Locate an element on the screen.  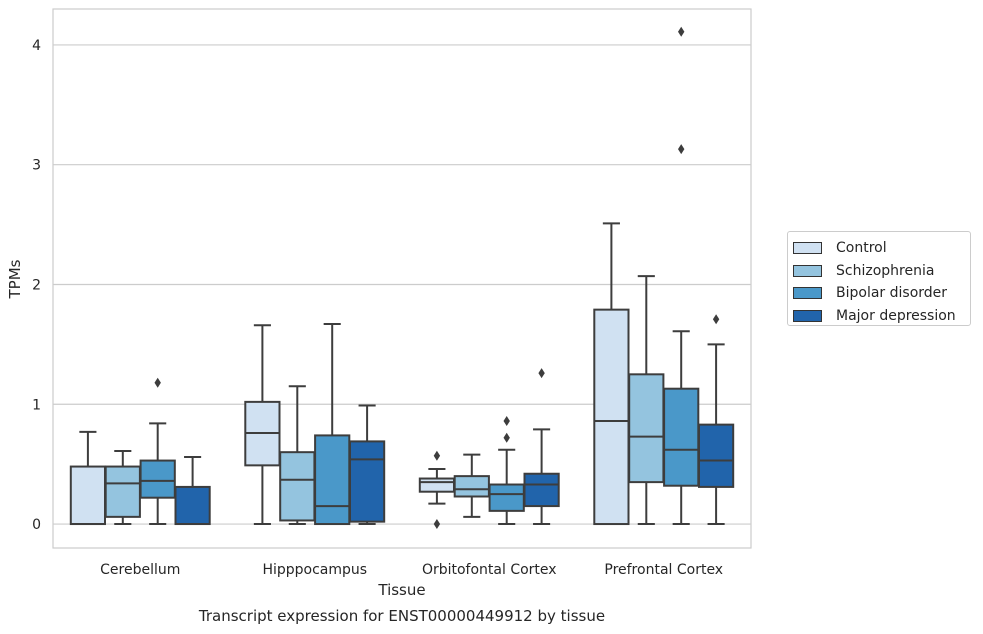
y-axis-title: TPMs is located at coordinates (15, 279).